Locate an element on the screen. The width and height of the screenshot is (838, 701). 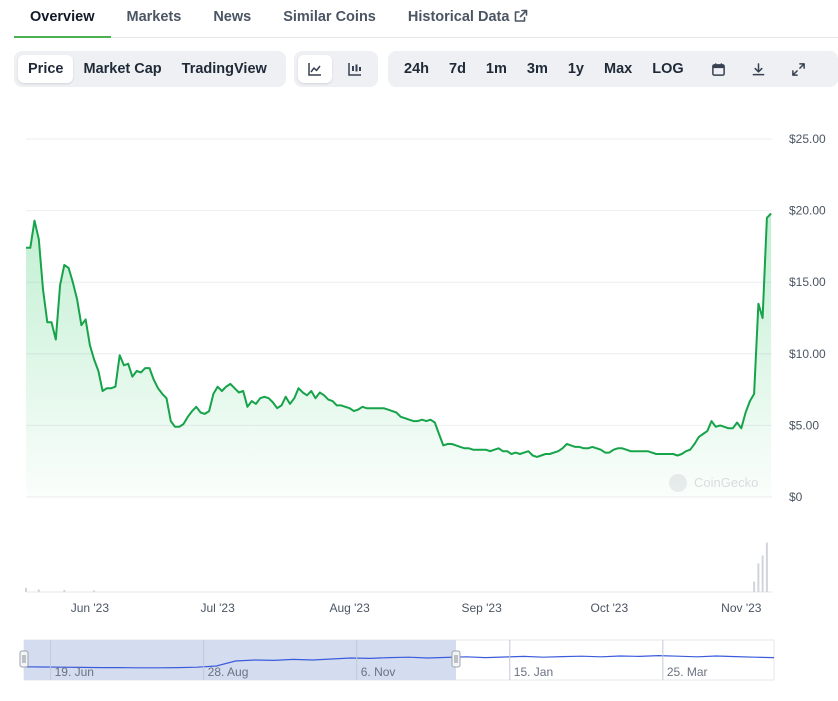
chart-type-group: Price Market Cap TradingView is located at coordinates (150, 69).